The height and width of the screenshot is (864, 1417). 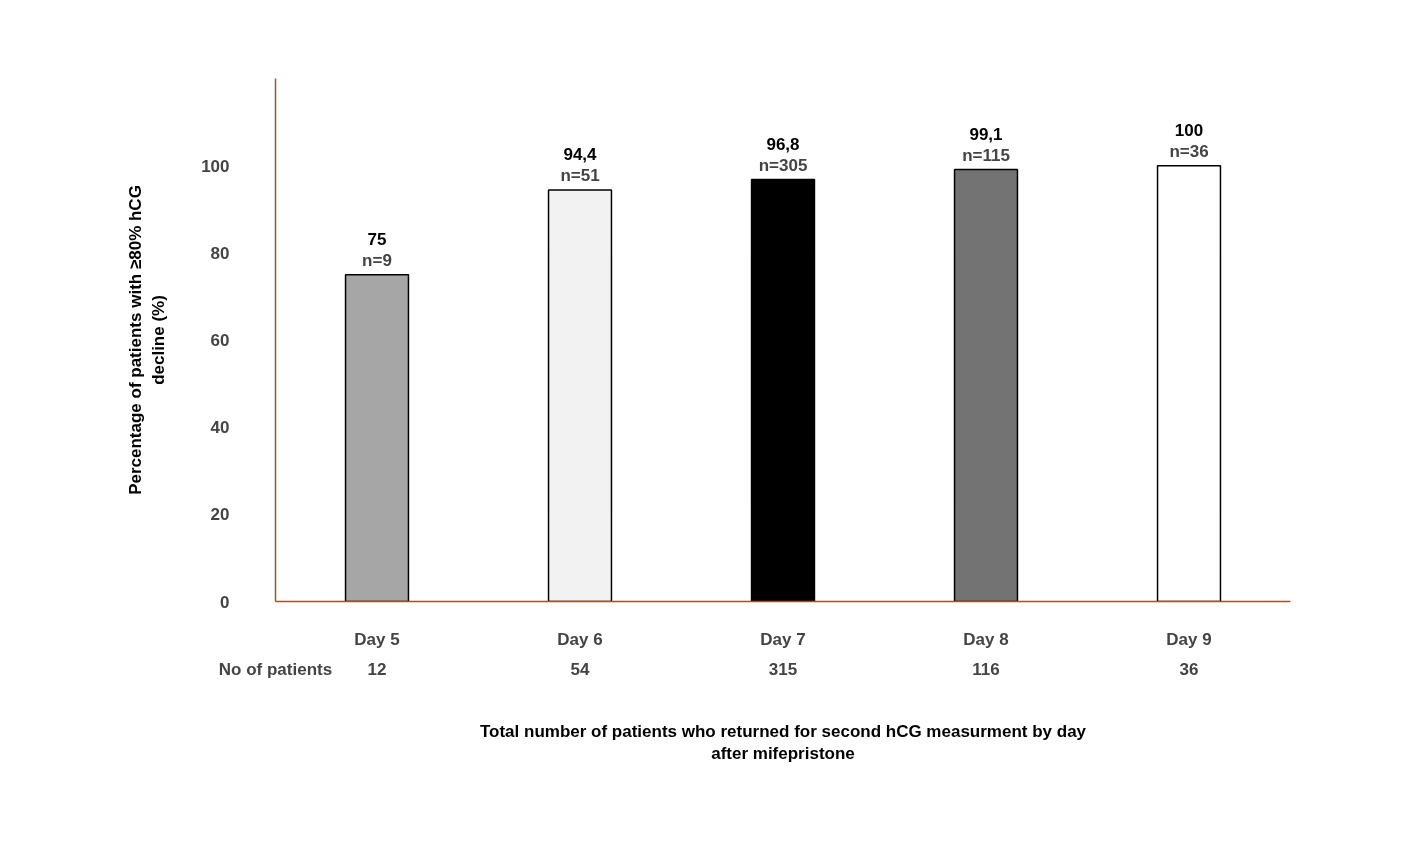 What do you see at coordinates (580, 155) in the screenshot?
I see `data-label: 94,4` at bounding box center [580, 155].